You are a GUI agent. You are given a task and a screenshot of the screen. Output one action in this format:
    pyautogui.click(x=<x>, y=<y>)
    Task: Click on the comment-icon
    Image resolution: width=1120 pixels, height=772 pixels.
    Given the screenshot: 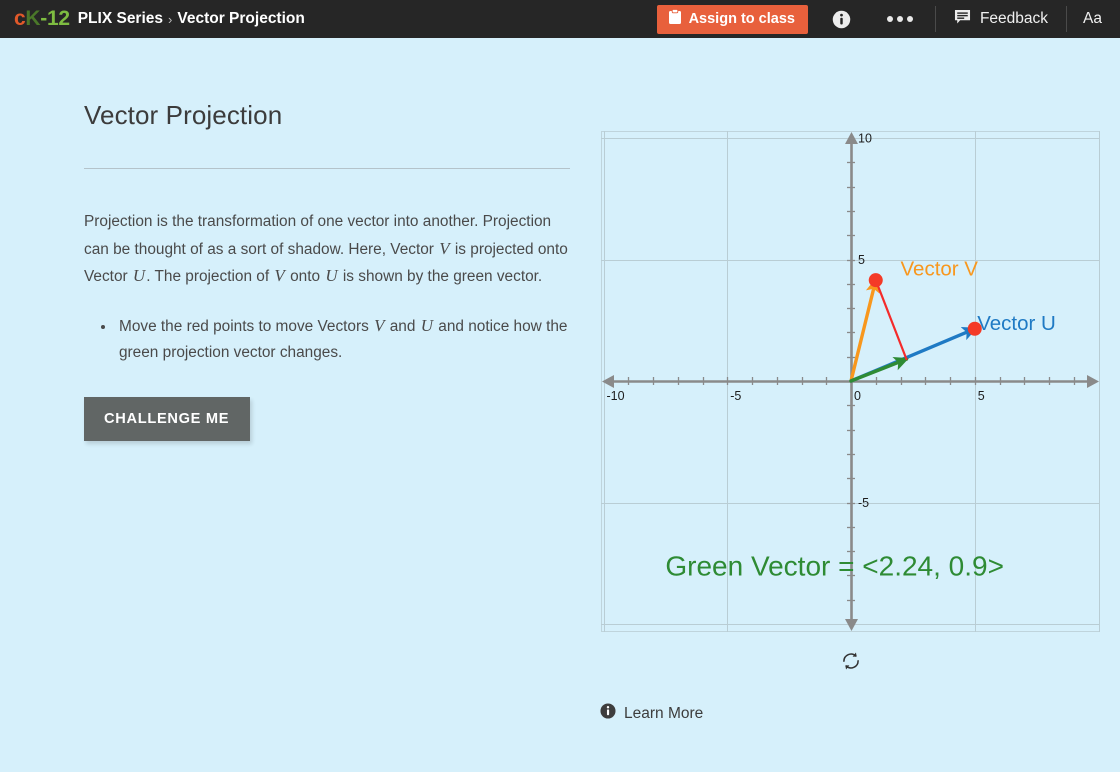 What is the action you would take?
    pyautogui.click(x=962, y=19)
    